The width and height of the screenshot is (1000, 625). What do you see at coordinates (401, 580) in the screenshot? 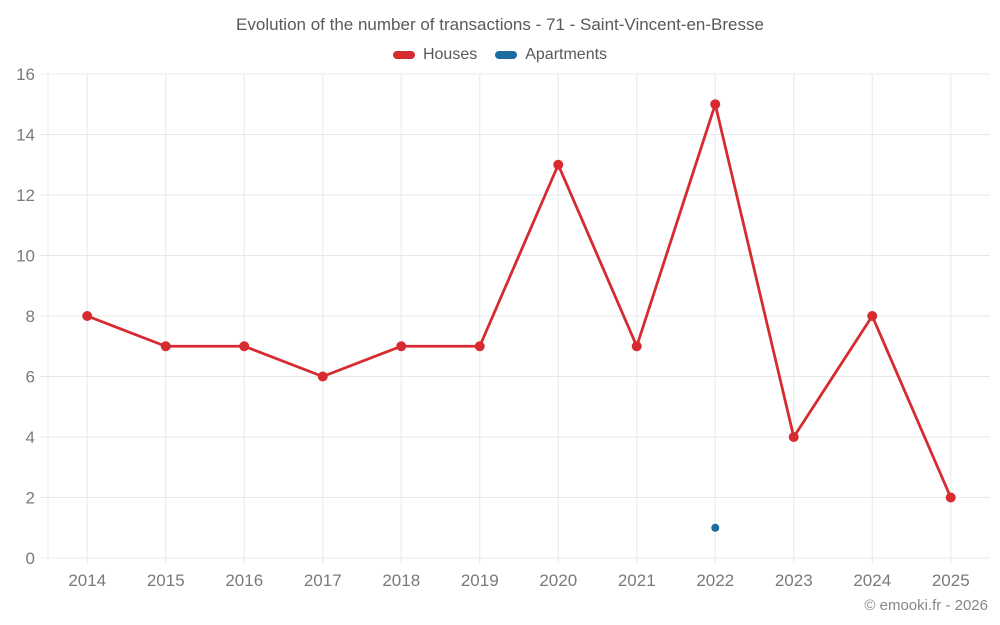
I see `svg-text: 2018` at bounding box center [401, 580].